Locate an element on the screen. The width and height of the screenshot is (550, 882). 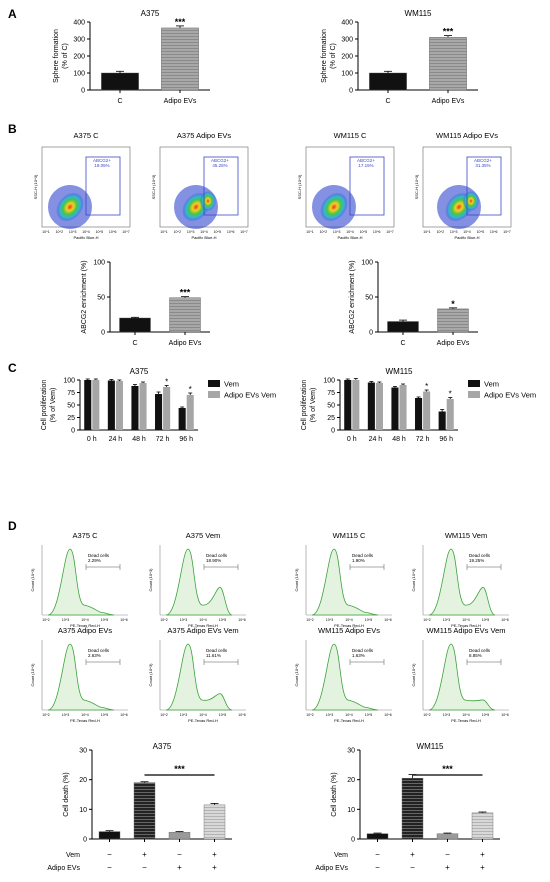
gate-label: ABCG2+ is located at coordinates (483, 160).